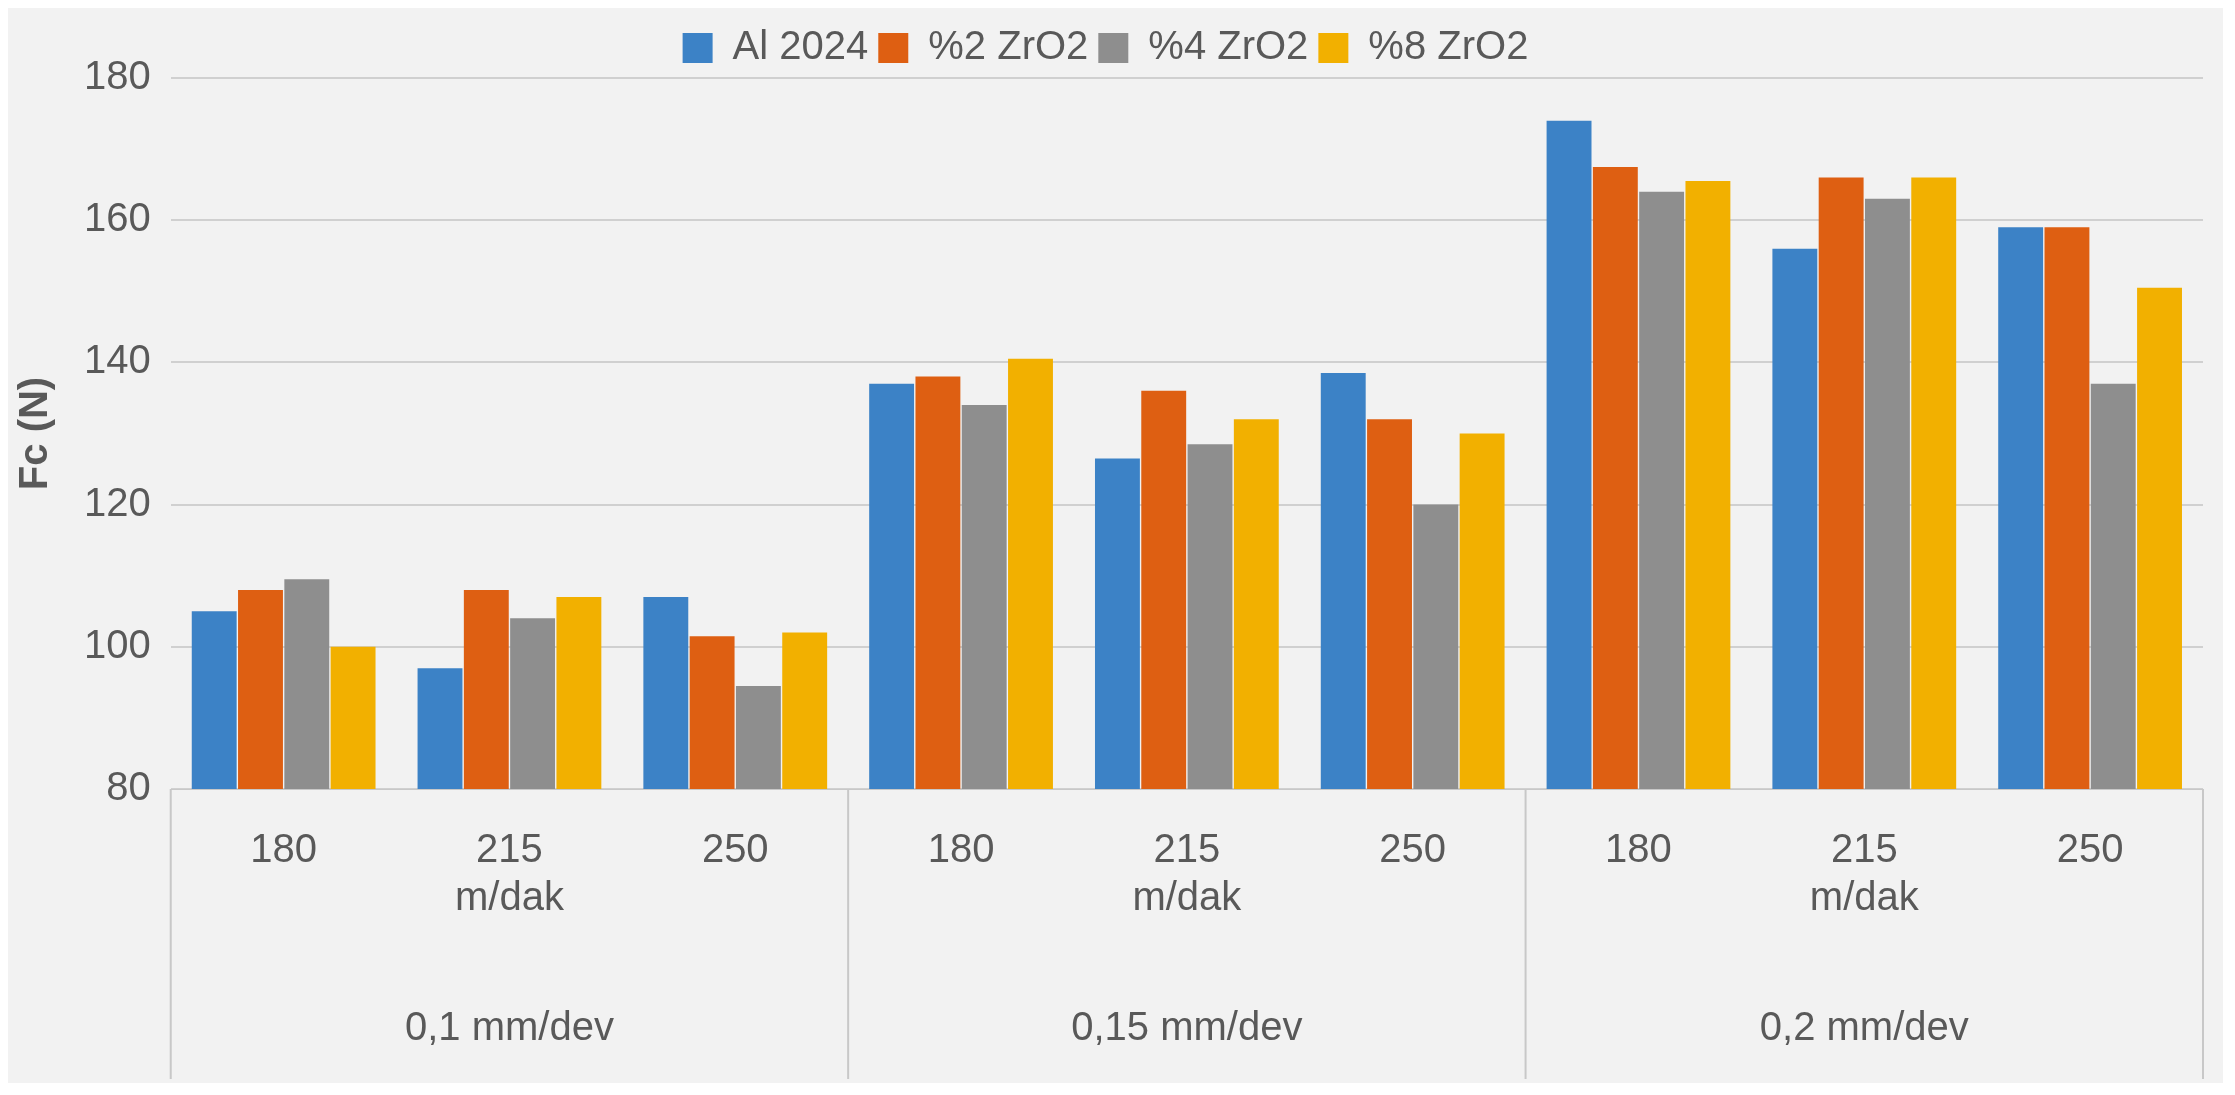  What do you see at coordinates (1187, 1026) in the screenshot?
I see `text: 0,15 mm/dev` at bounding box center [1187, 1026].